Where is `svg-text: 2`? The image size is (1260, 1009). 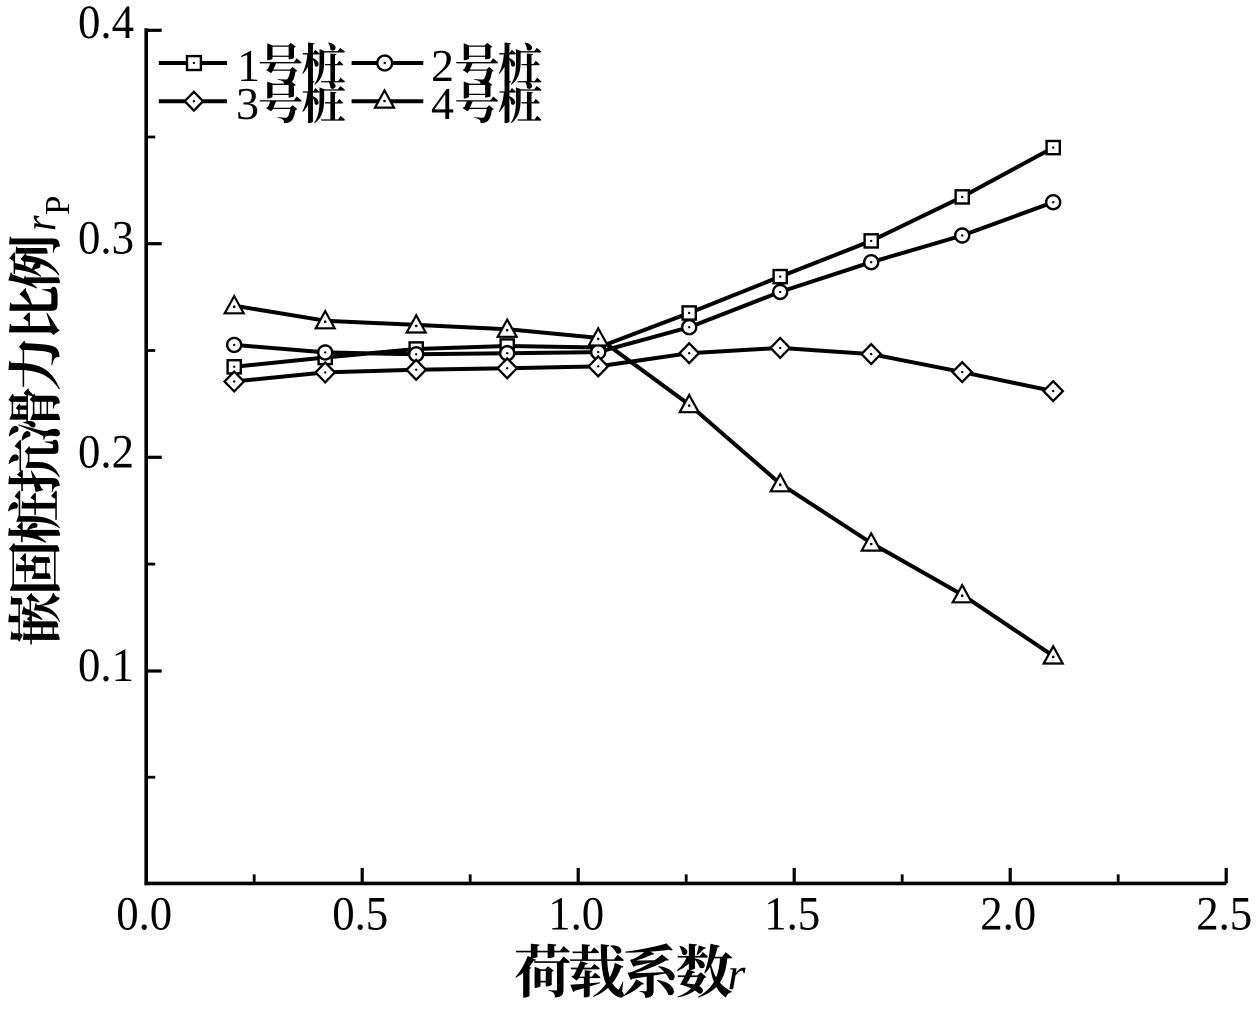 svg-text: 2 is located at coordinates (442, 65).